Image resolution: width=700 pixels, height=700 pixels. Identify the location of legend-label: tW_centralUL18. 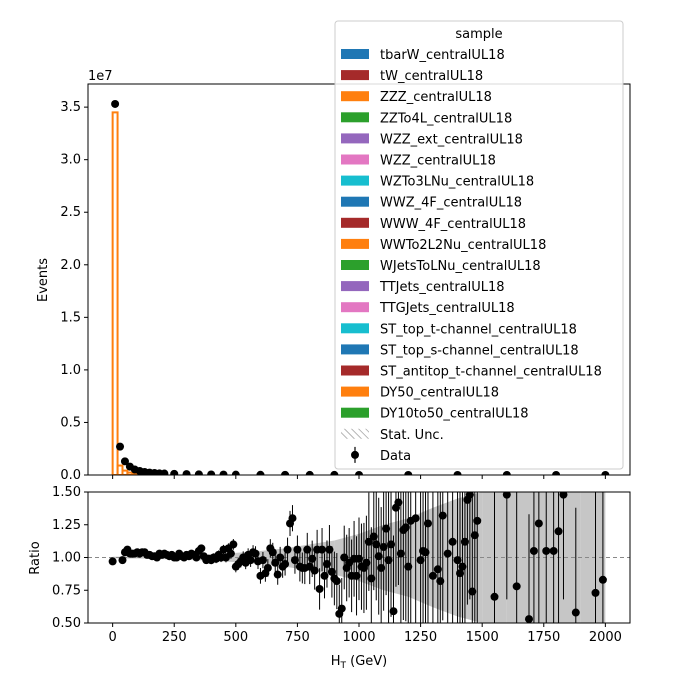
(431, 76).